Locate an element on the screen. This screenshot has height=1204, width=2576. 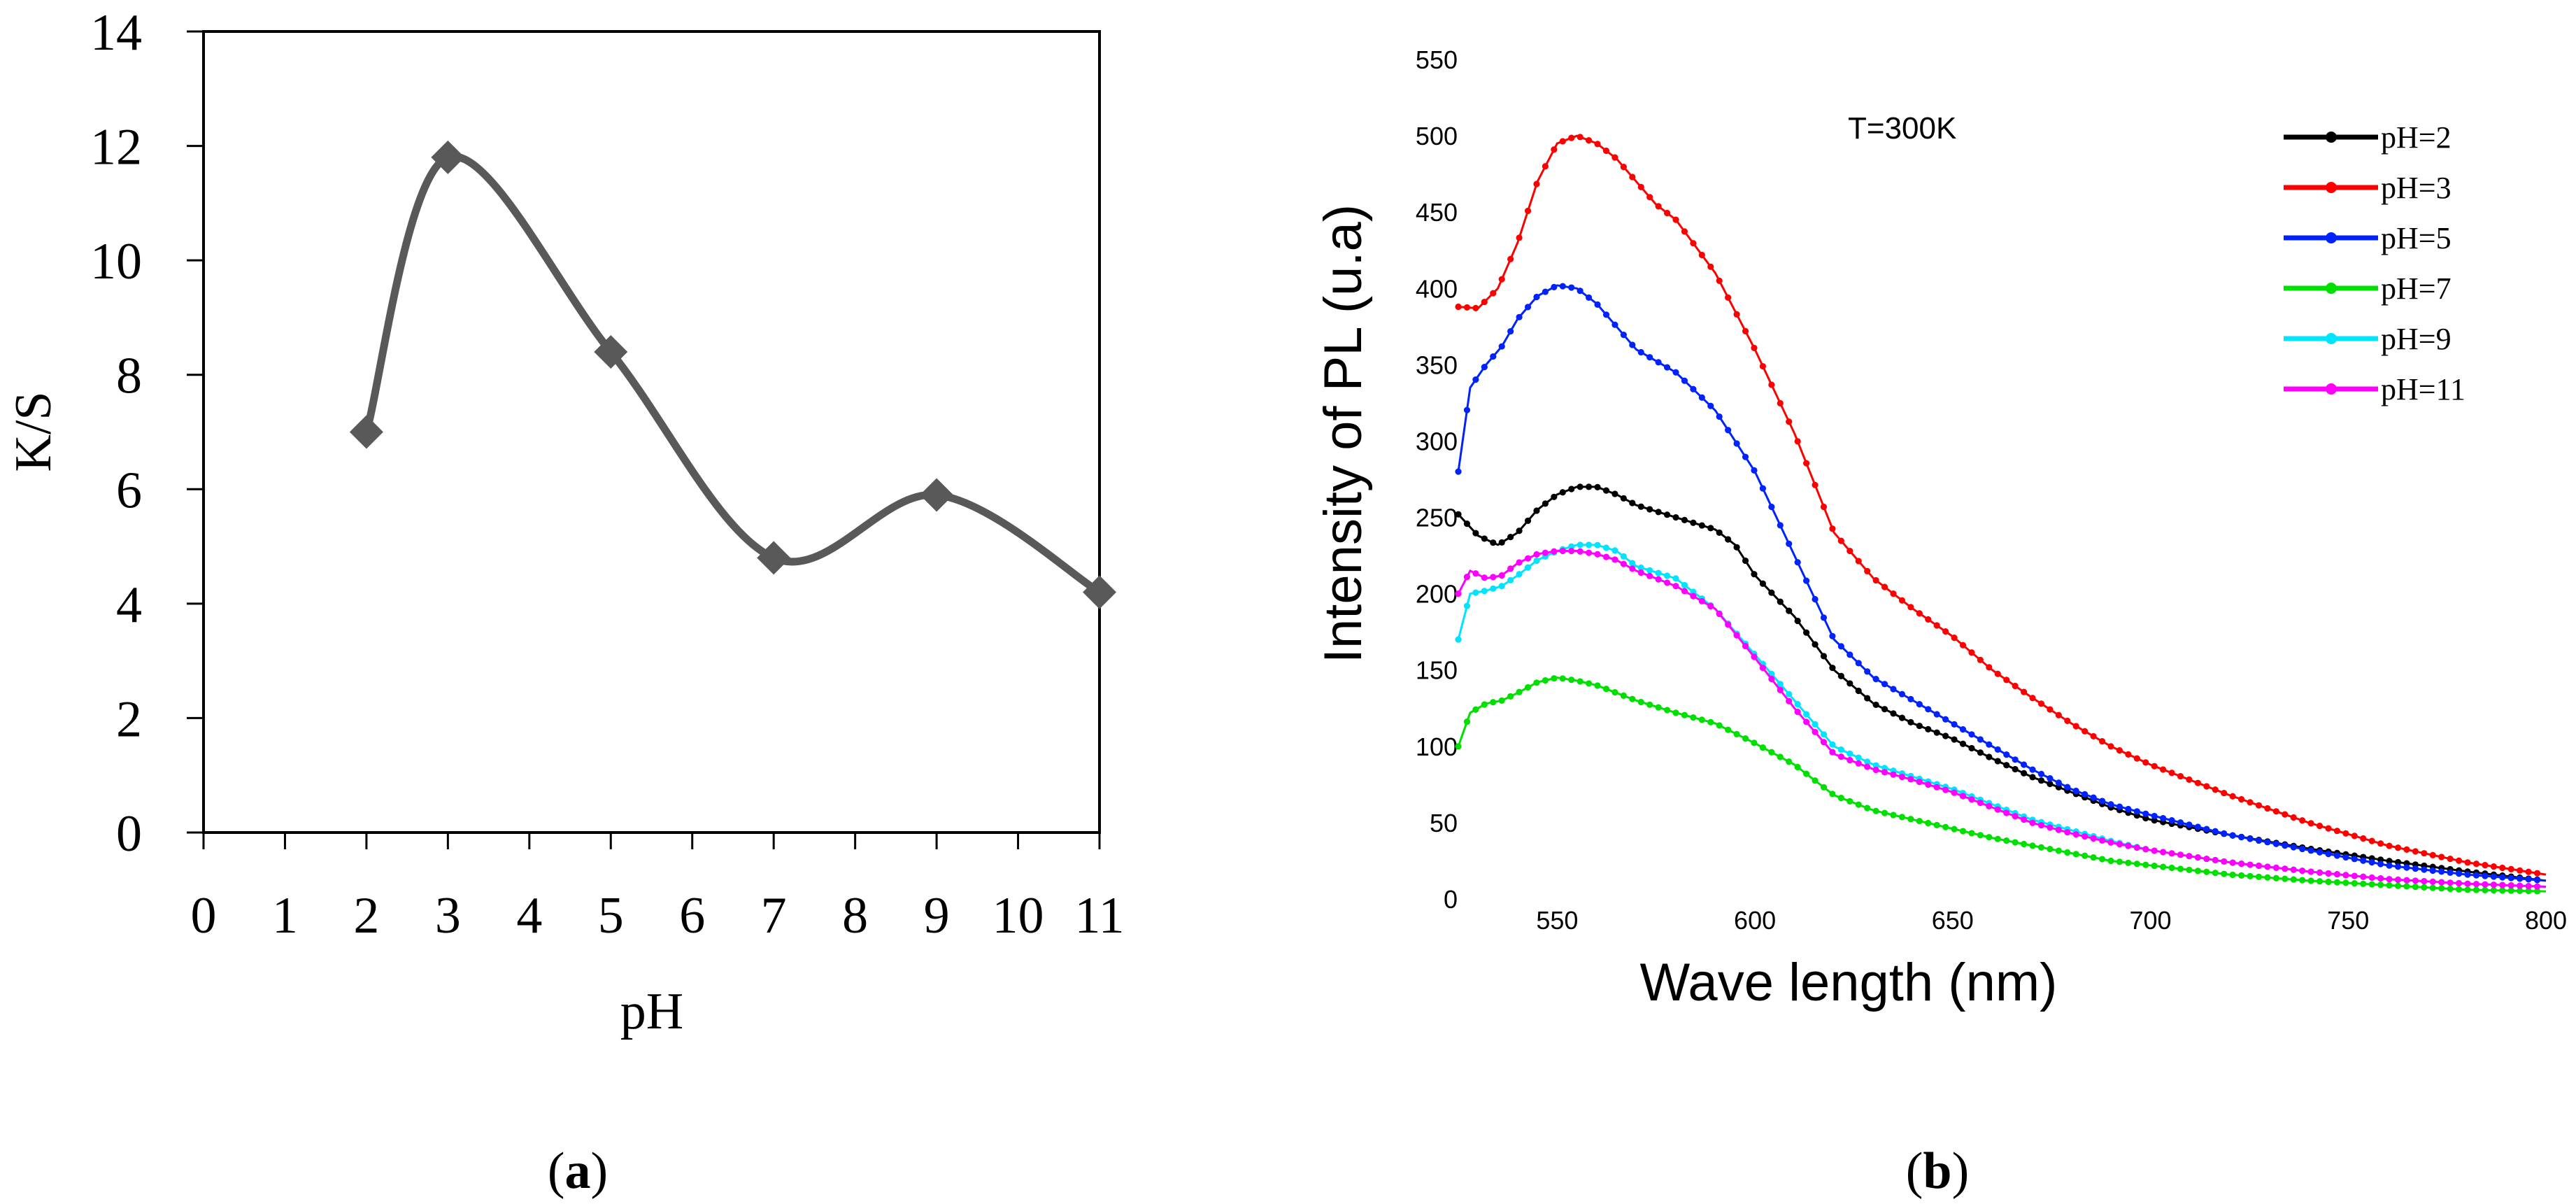
chart-a-x-tick-label: 11 is located at coordinates (1099, 916).